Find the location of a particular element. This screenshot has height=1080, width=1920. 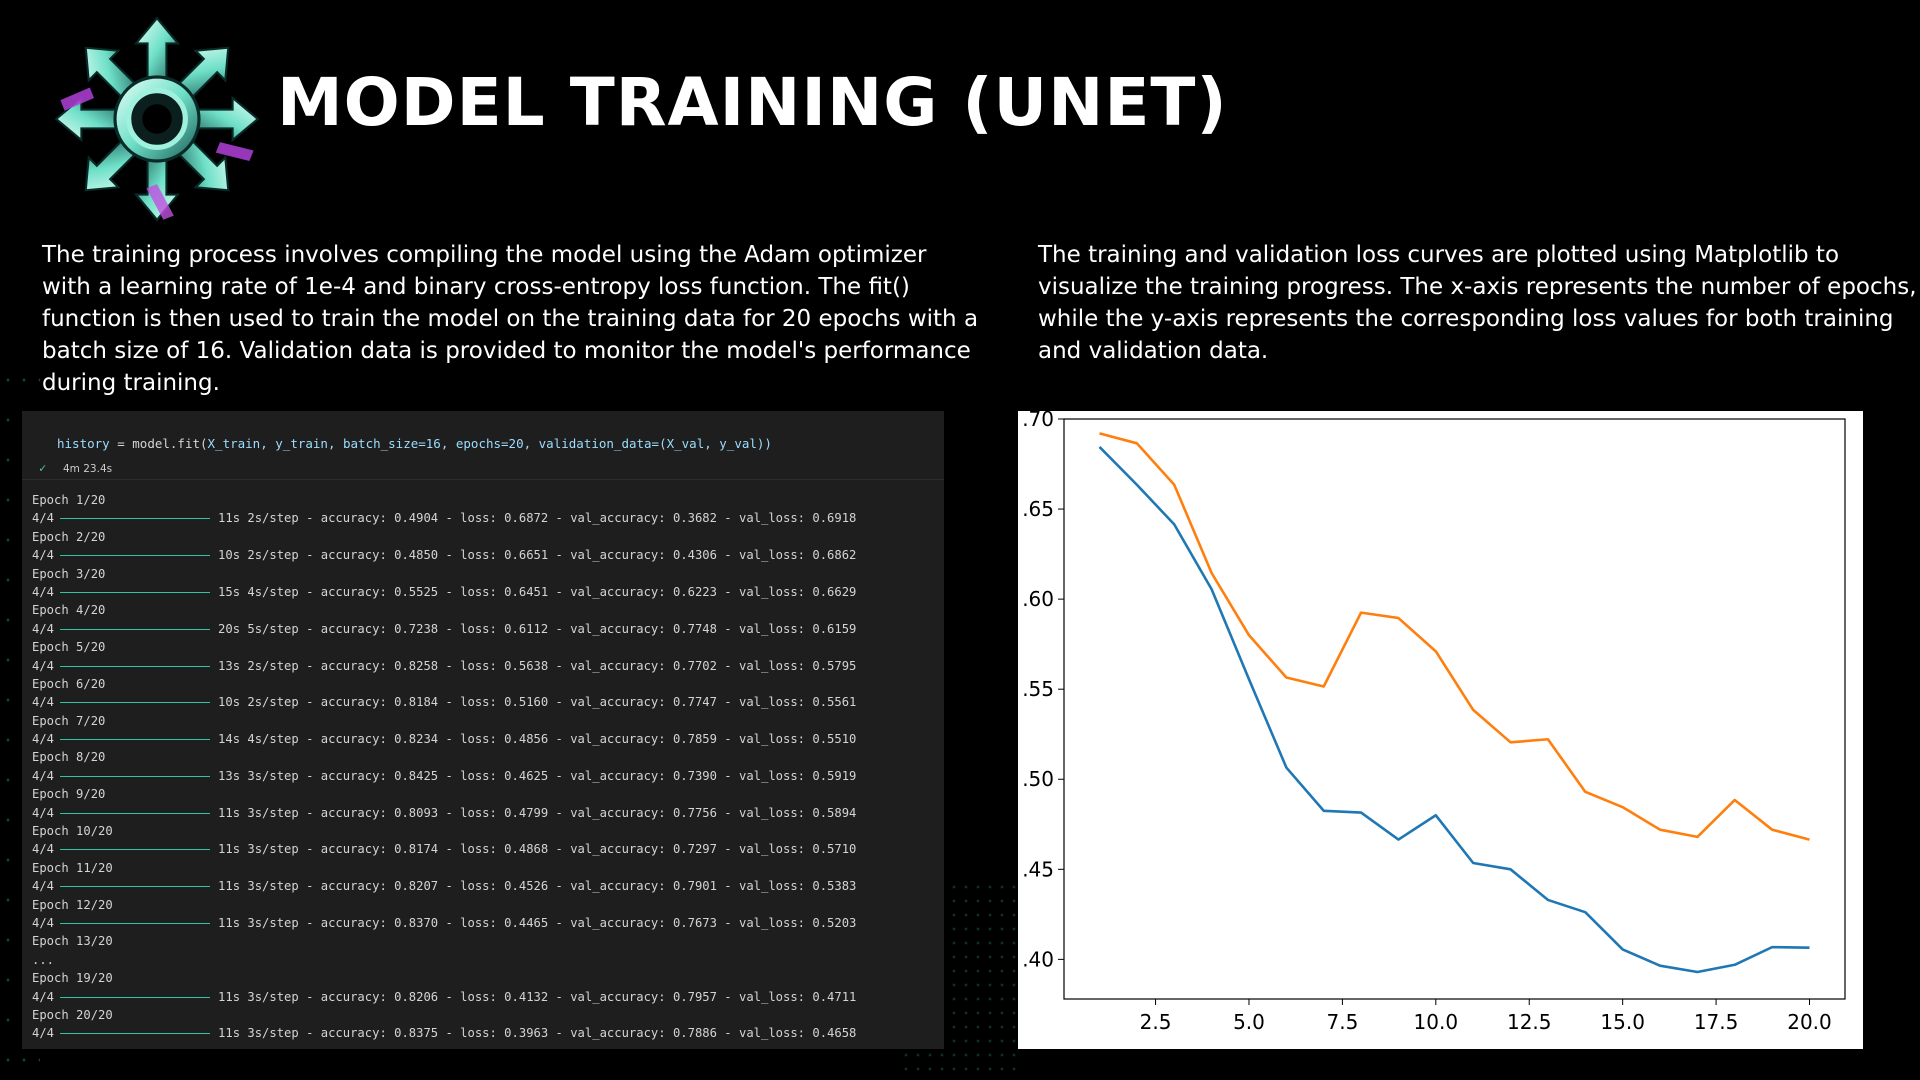

code-fn: = model.fit( is located at coordinates (159, 443).